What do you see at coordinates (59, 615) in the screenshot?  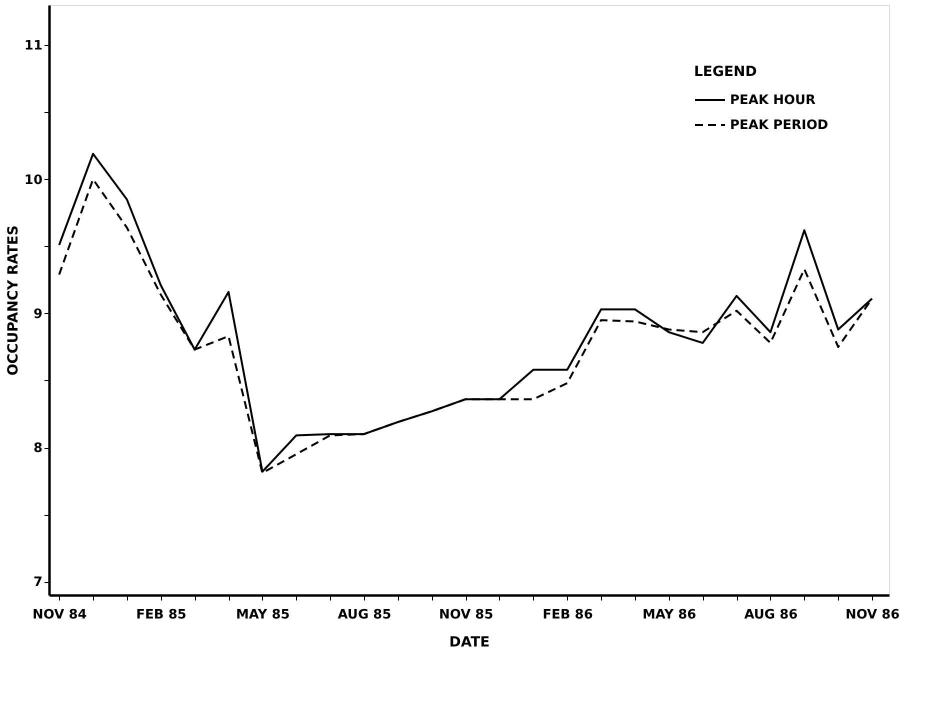 I see `x-tick-label: NOV 84` at bounding box center [59, 615].